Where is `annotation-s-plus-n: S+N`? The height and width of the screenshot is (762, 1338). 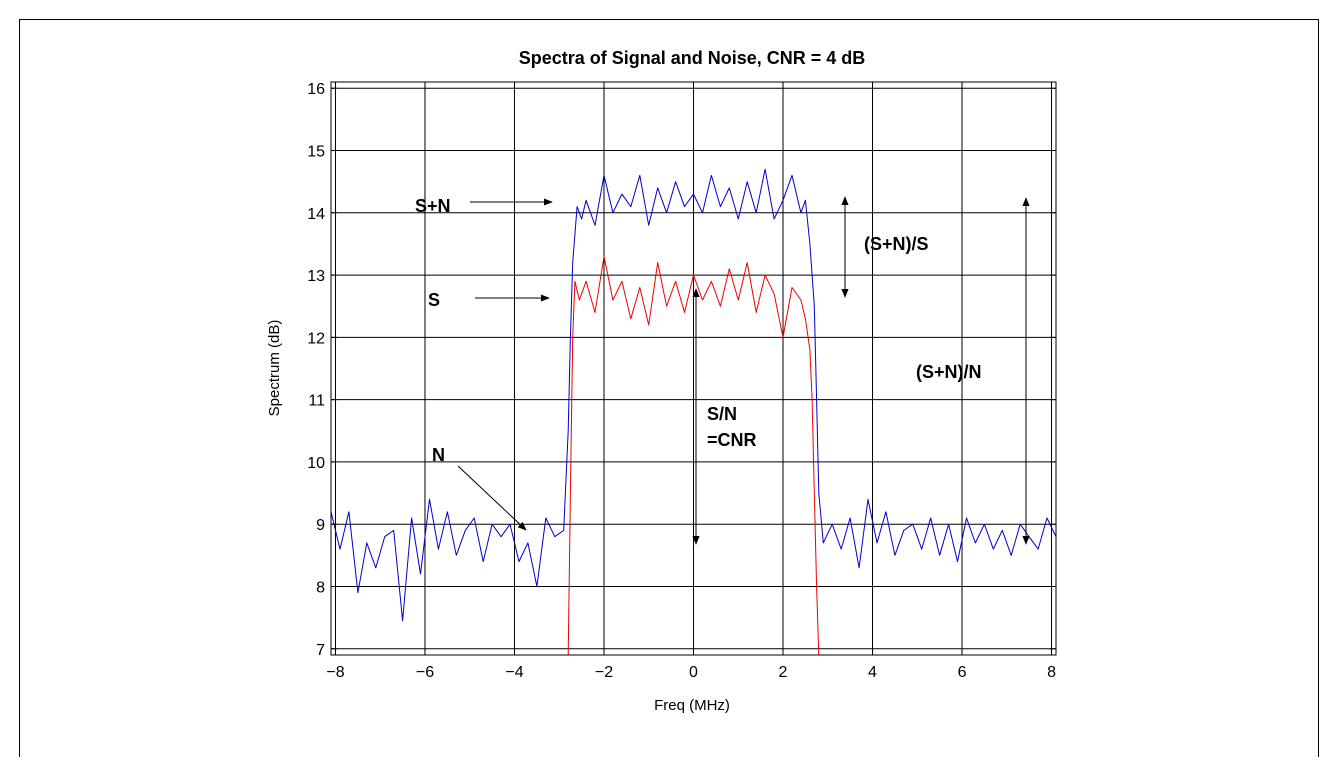
annotation-s-plus-n: S+N is located at coordinates (433, 206).